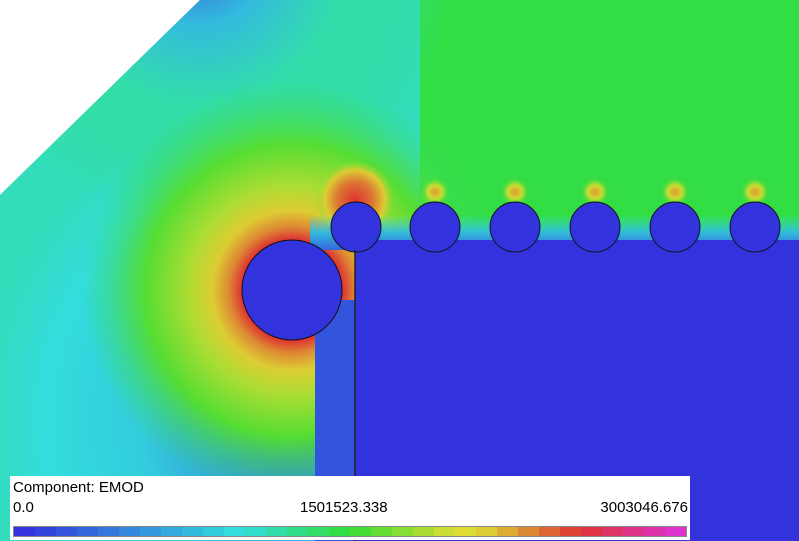 Image resolution: width=799 pixels, height=541 pixels. Describe the element at coordinates (644, 507) in the screenshot. I see `legend-max-value: 3003046.676` at that location.